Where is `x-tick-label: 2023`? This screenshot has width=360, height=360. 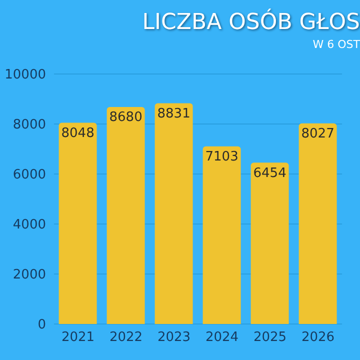 x-tick-label: 2023 is located at coordinates (174, 338).